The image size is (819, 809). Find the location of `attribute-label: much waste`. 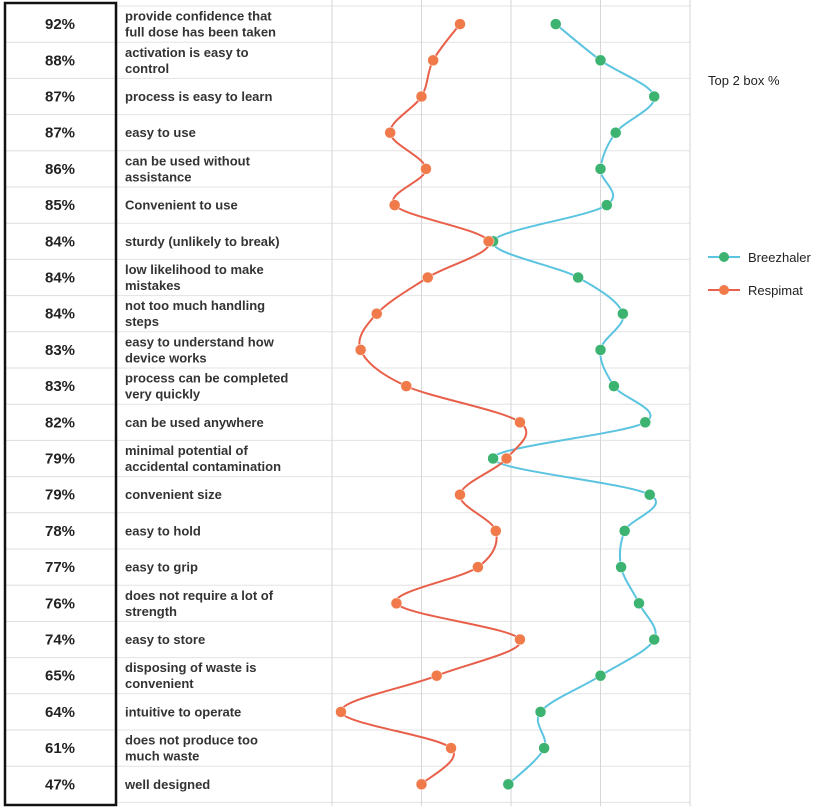

attribute-label: much waste is located at coordinates (162, 756).